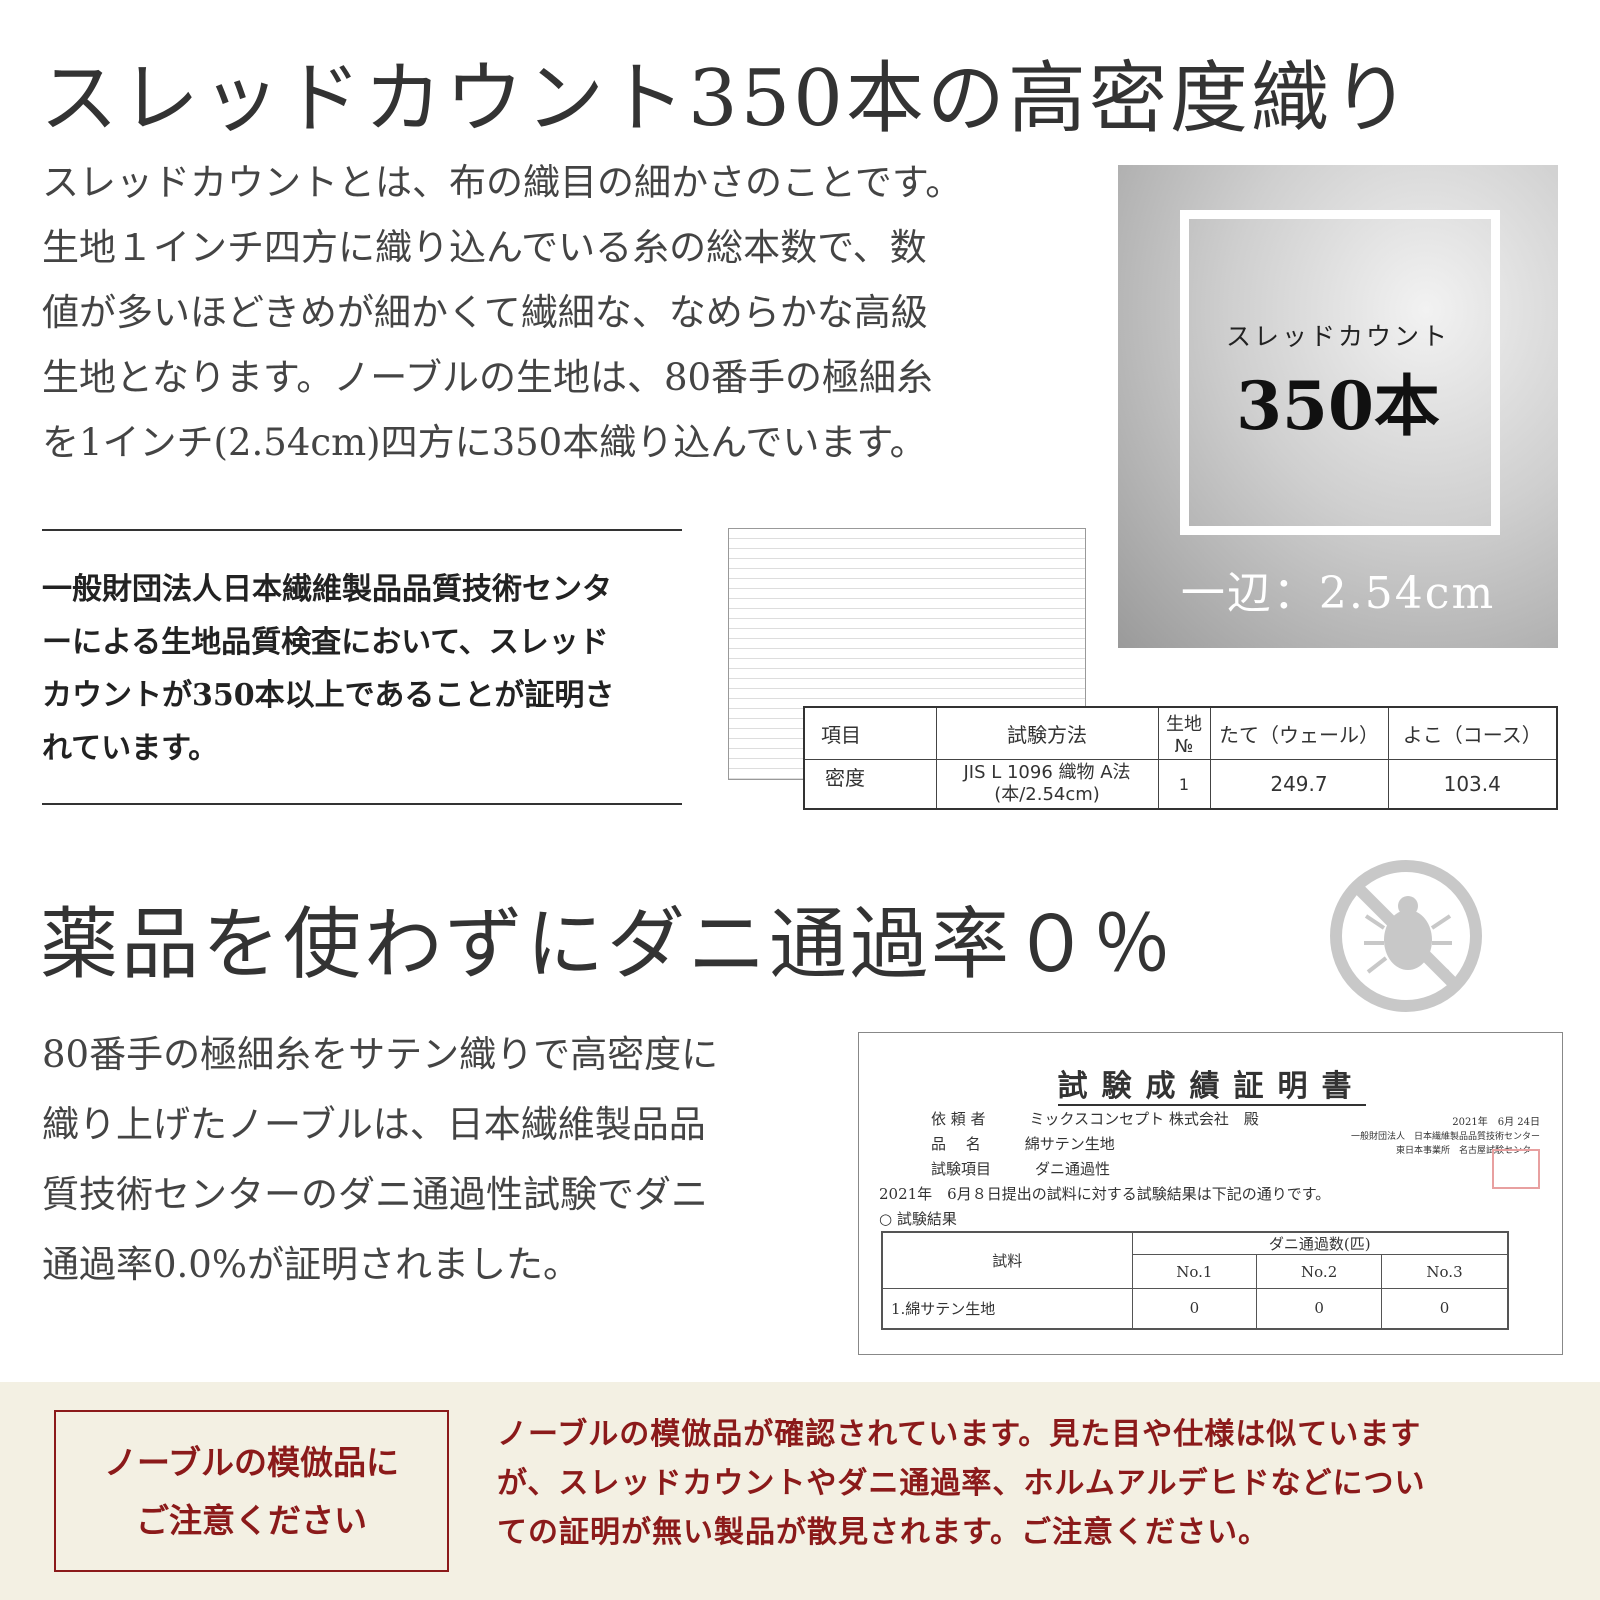 The image size is (1600, 1600). Describe the element at coordinates (918, 1219) in the screenshot. I see `results-label: ○ 試験結果` at that location.